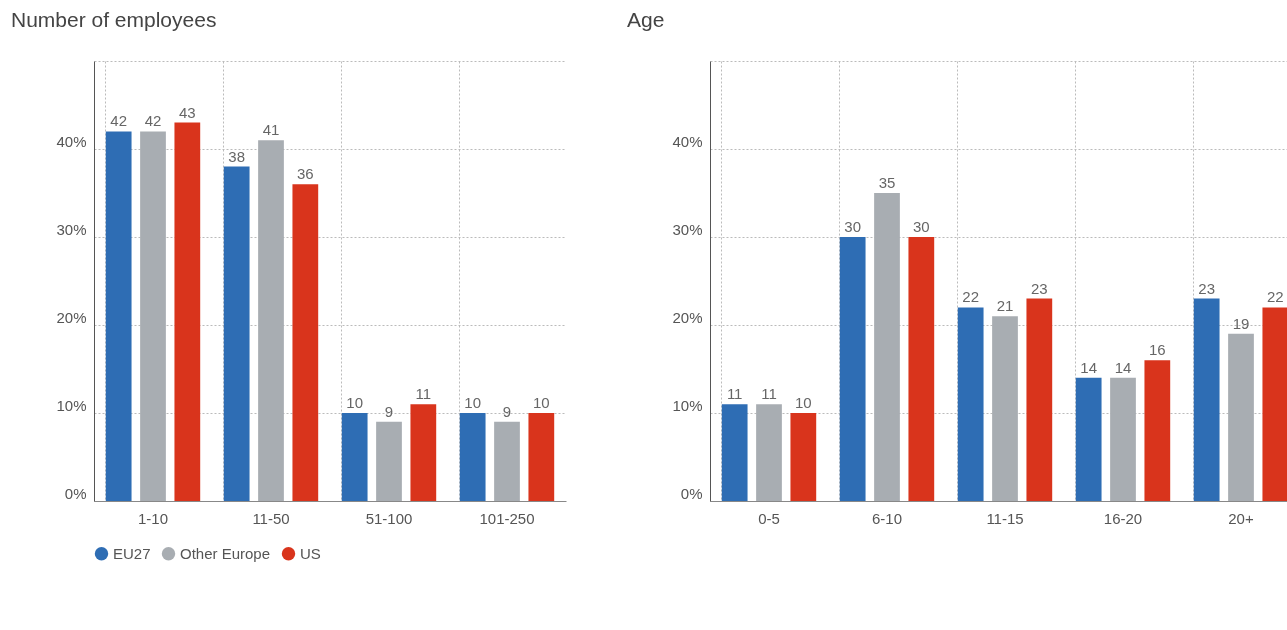  I want to click on chart-title: Age, so click(645, 19).